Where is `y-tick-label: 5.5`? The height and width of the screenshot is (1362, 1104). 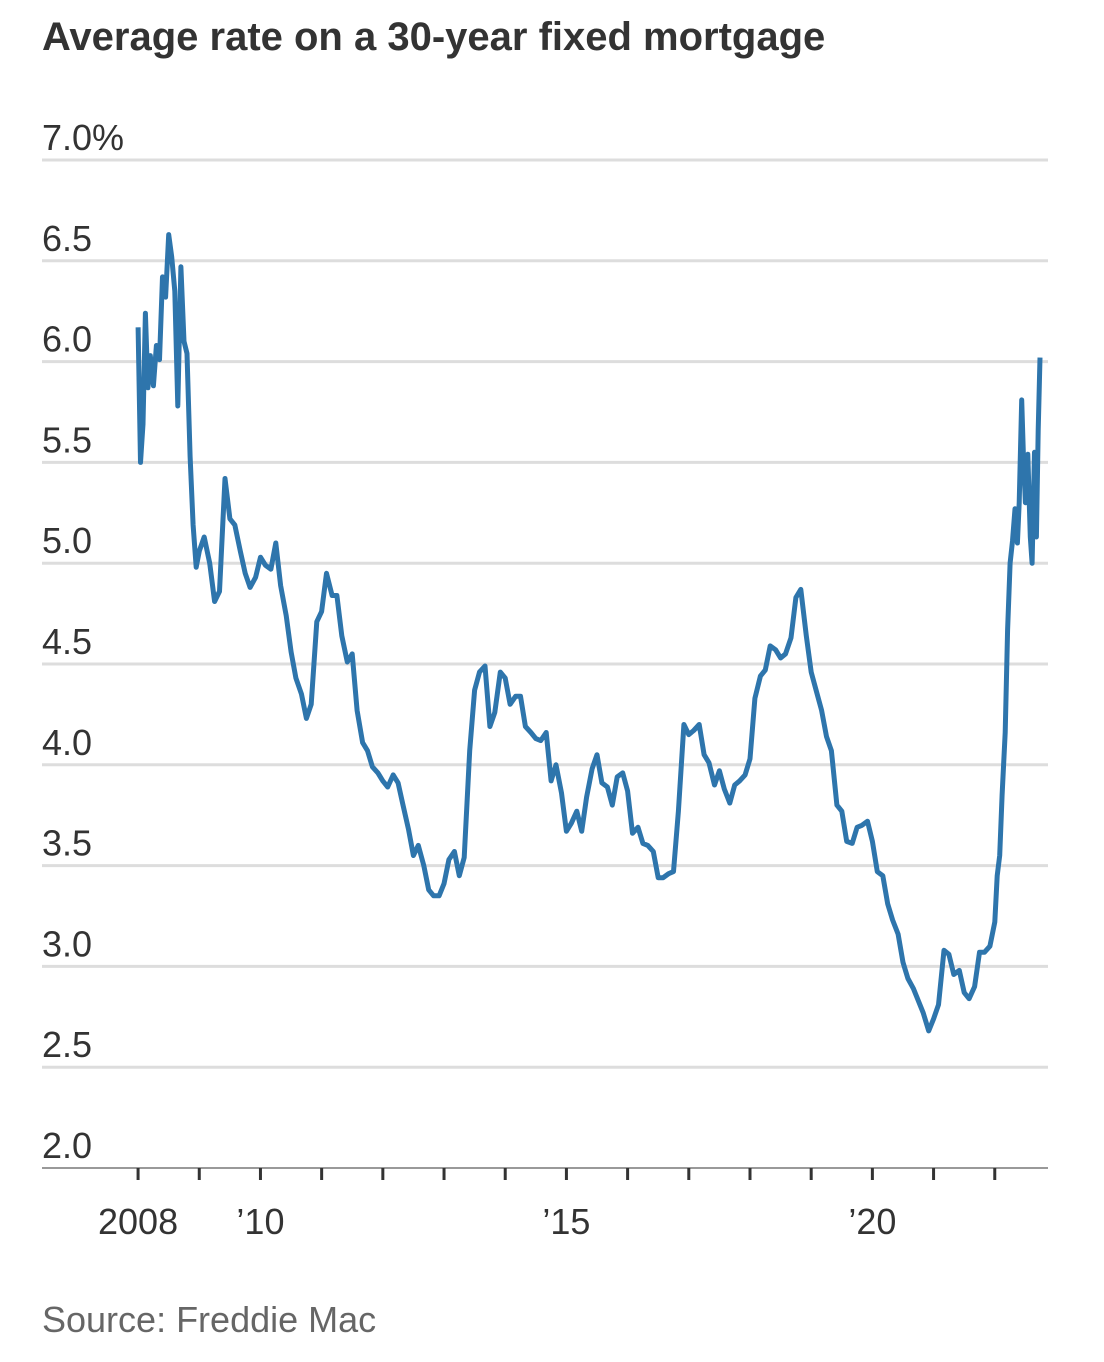 y-tick-label: 5.5 is located at coordinates (67, 439).